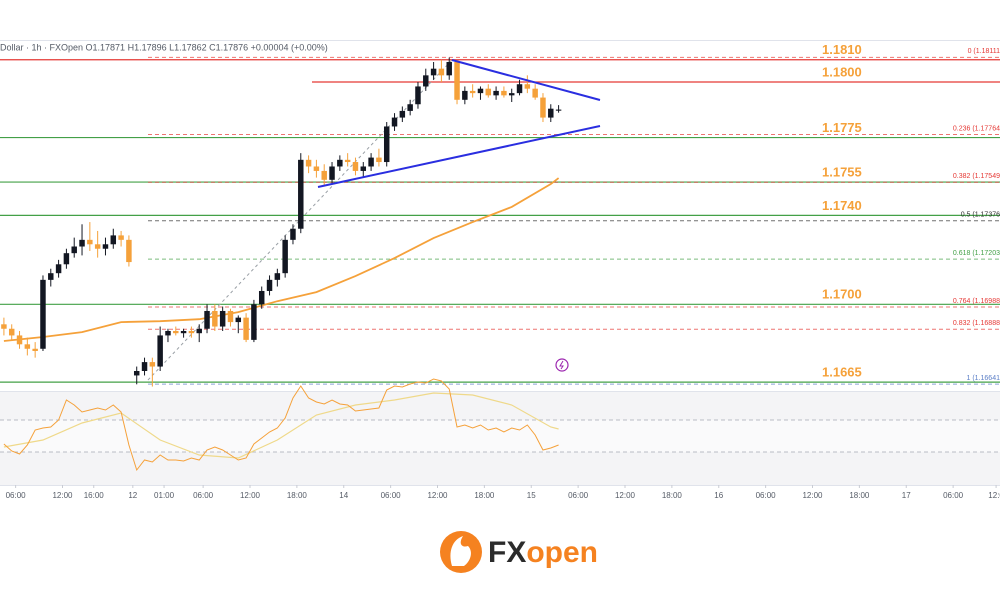 The image size is (1000, 600). Describe the element at coordinates (460, 551) in the screenshot. I see `logo-icon-shape` at that location.